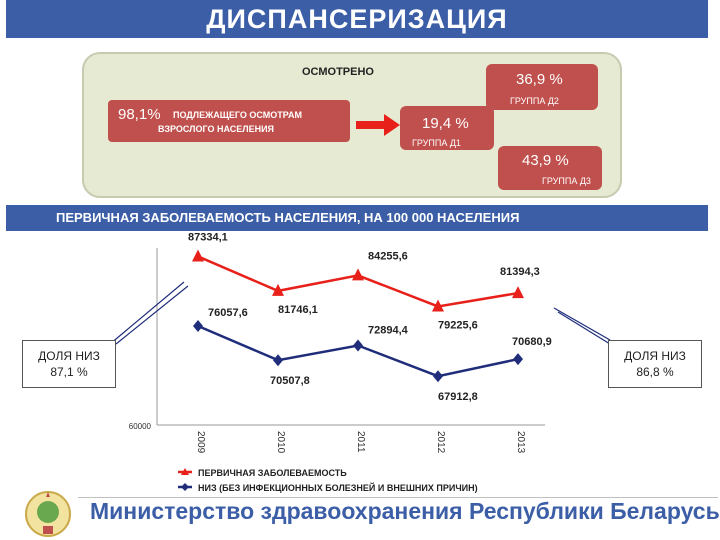 The height and width of the screenshot is (540, 720). I want to click on group-d1-box: 19,4 % ГРУППА Д1, so click(447, 128).